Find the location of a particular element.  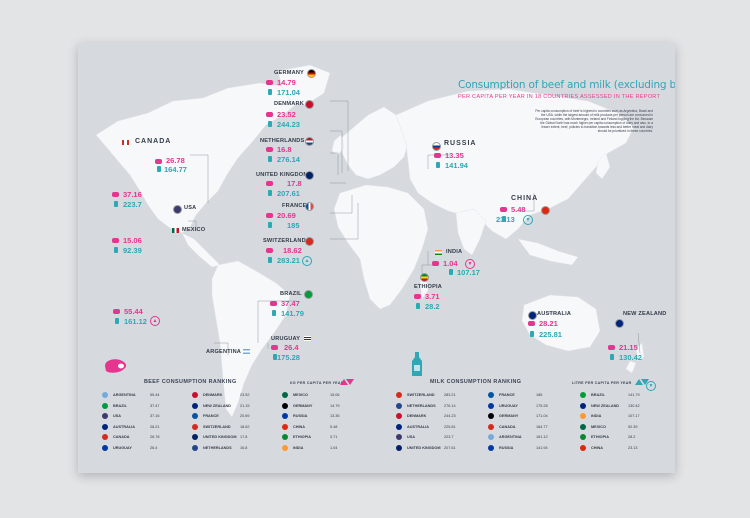

country-value: 13.35 is located at coordinates (335, 416).